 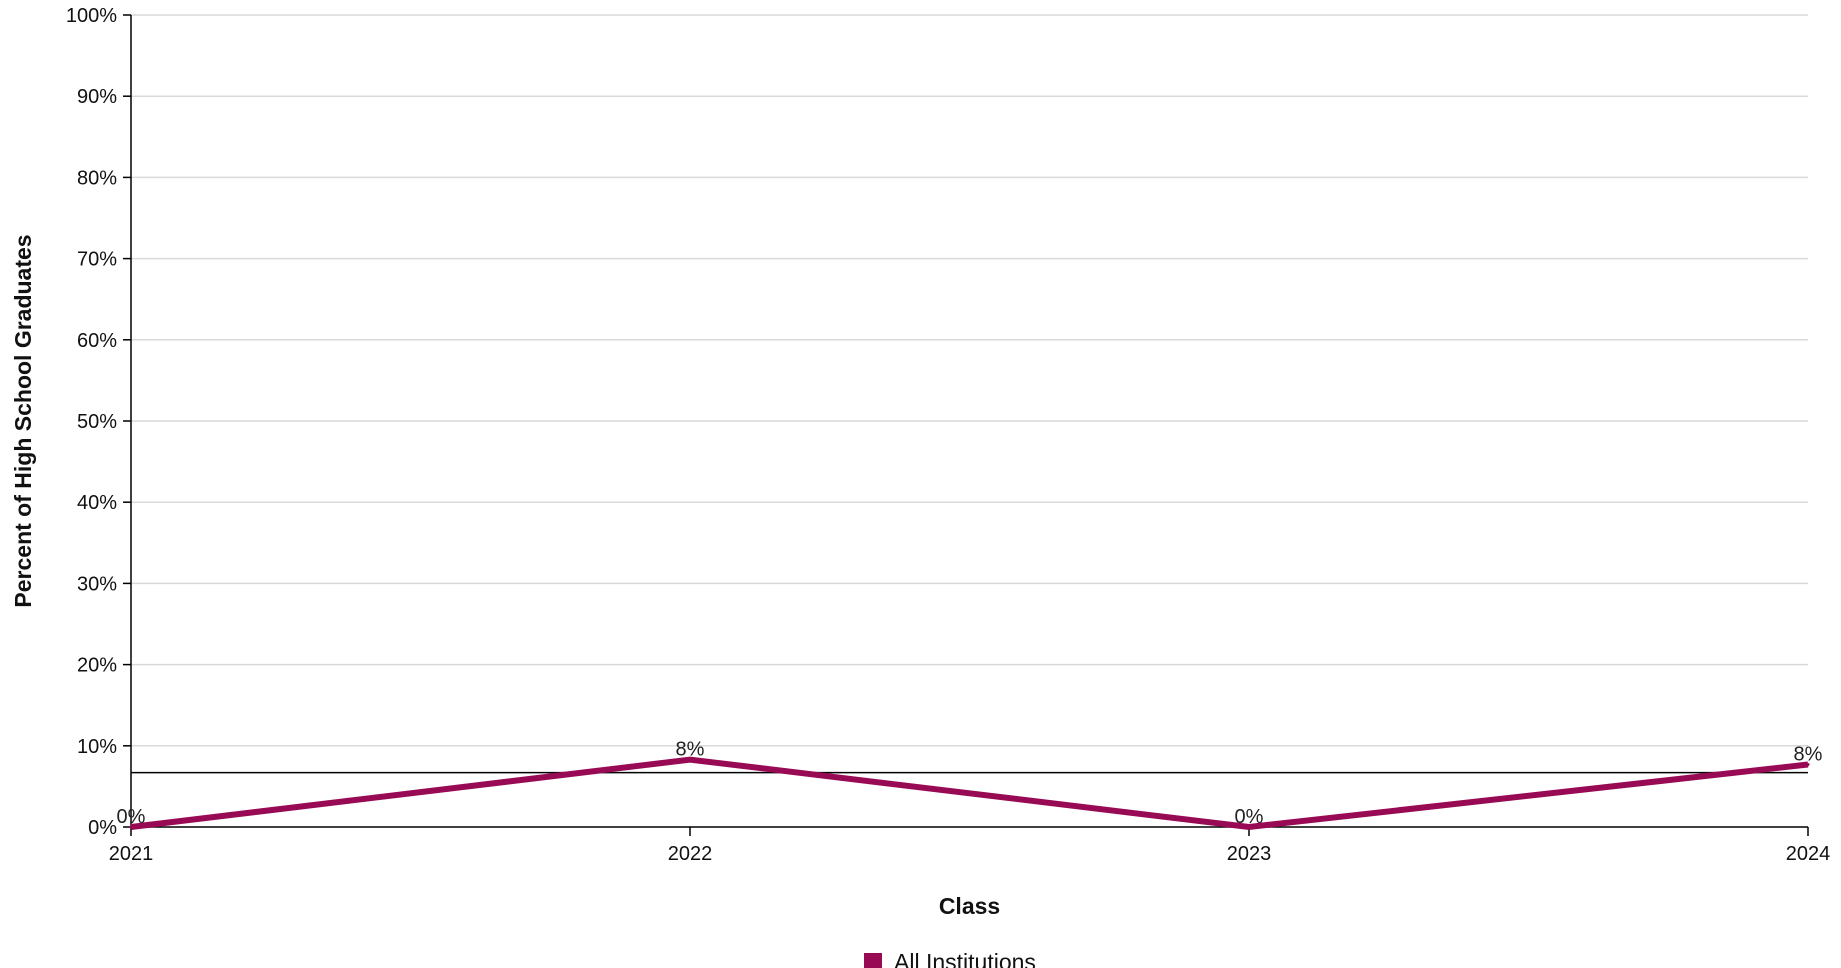 I want to click on x-tick-label: 2023, so click(x=1249, y=854).